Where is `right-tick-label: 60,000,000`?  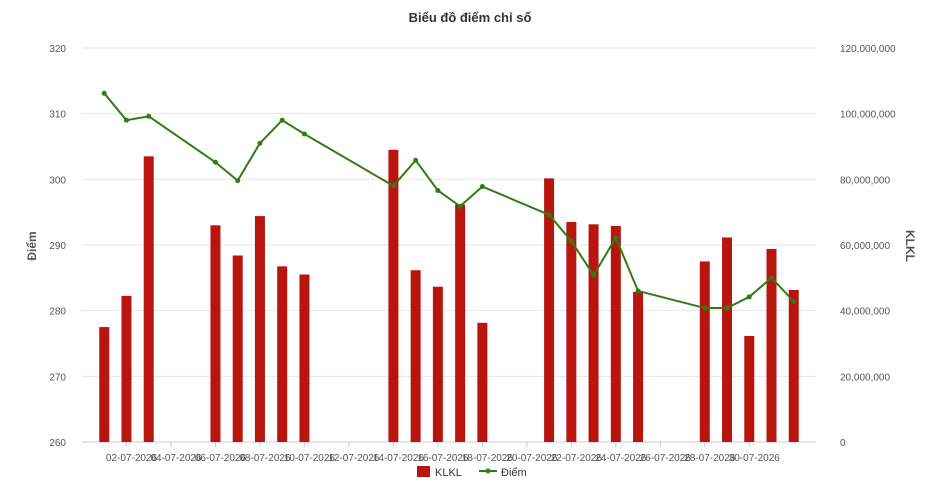 right-tick-label: 60,000,000 is located at coordinates (865, 246).